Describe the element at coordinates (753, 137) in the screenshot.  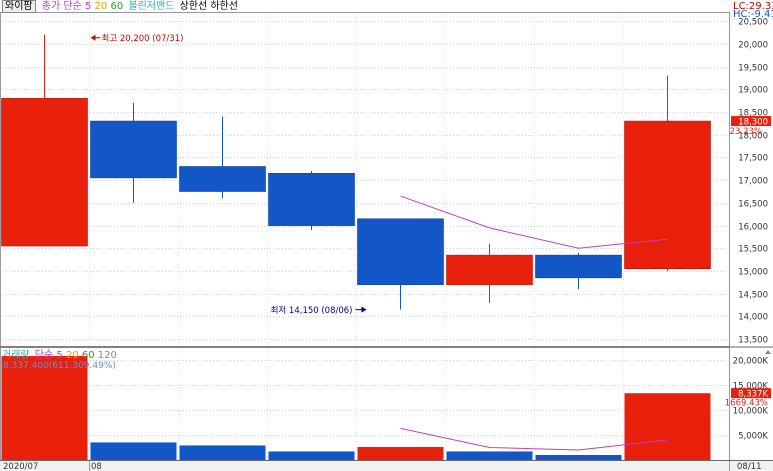
I see `price-tick-label: 18,000` at that location.